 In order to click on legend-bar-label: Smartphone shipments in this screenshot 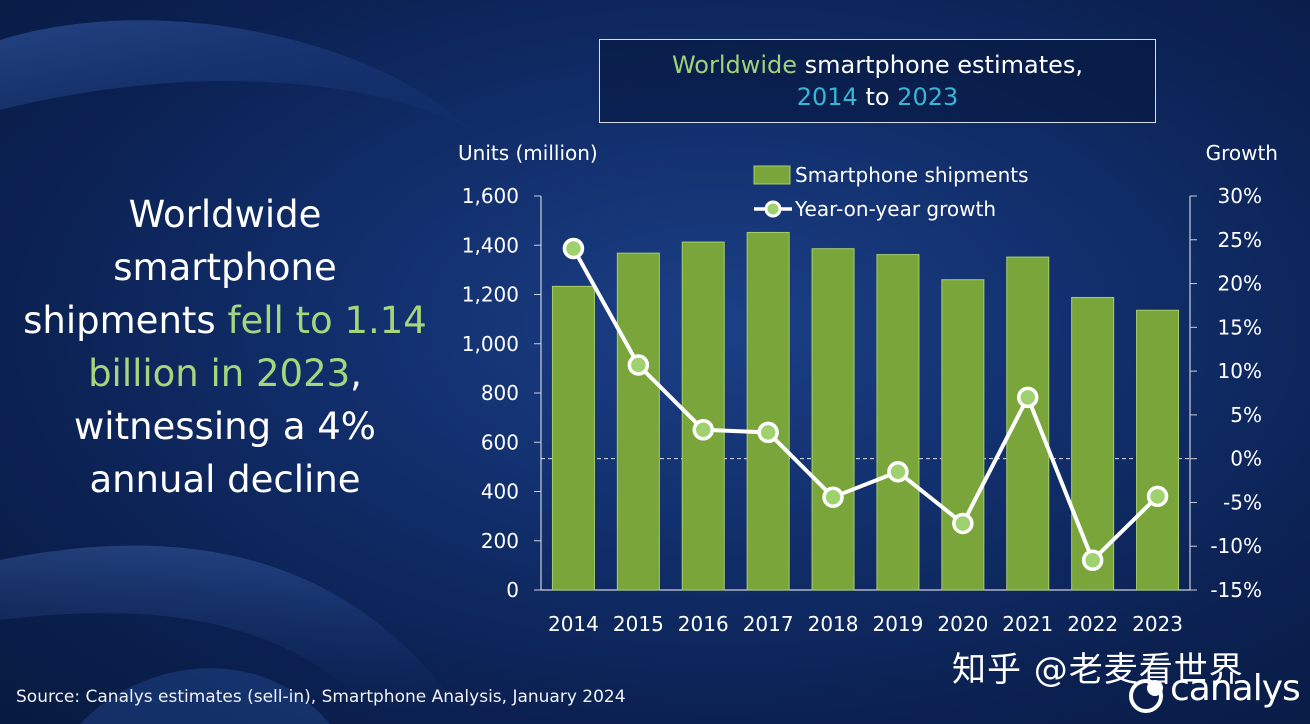, I will do `click(912, 175)`.